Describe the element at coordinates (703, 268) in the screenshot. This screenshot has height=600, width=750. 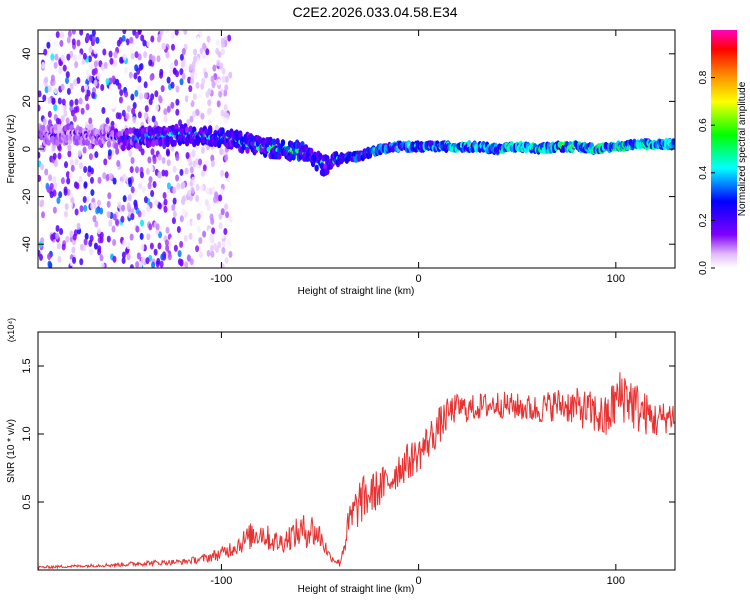
I see `colorbar-tick-label: 0.0` at that location.